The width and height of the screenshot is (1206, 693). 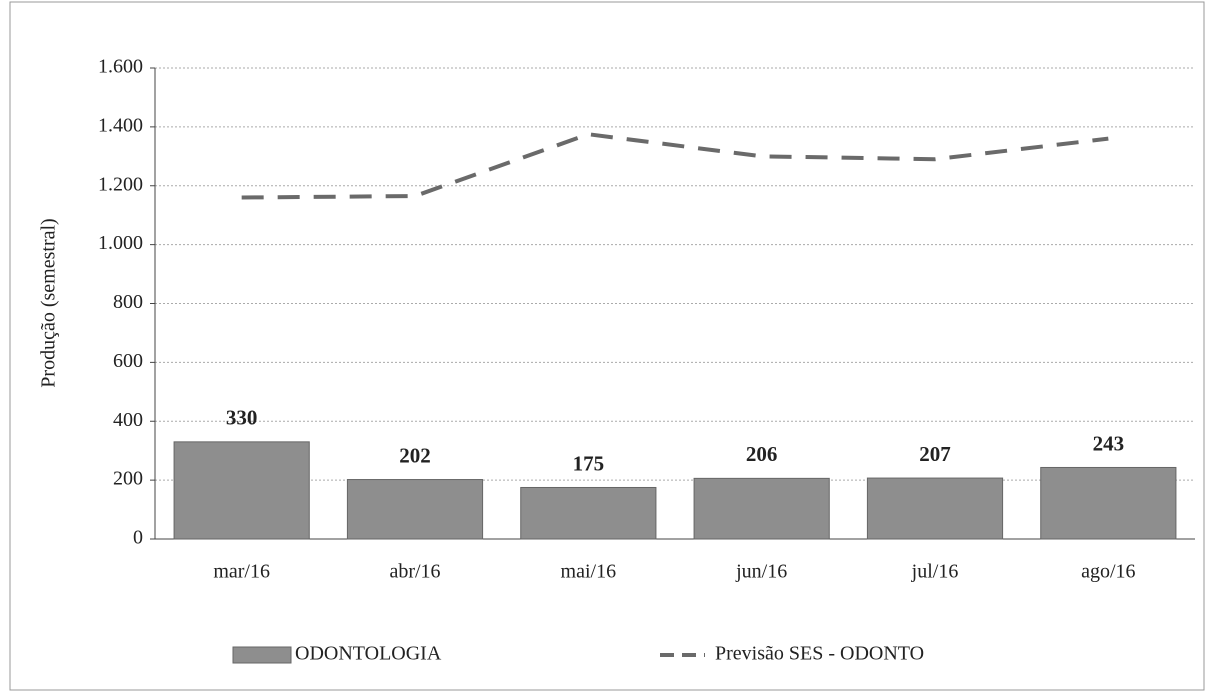 What do you see at coordinates (120, 125) in the screenshot?
I see `y-tick-label: 1.400` at bounding box center [120, 125].